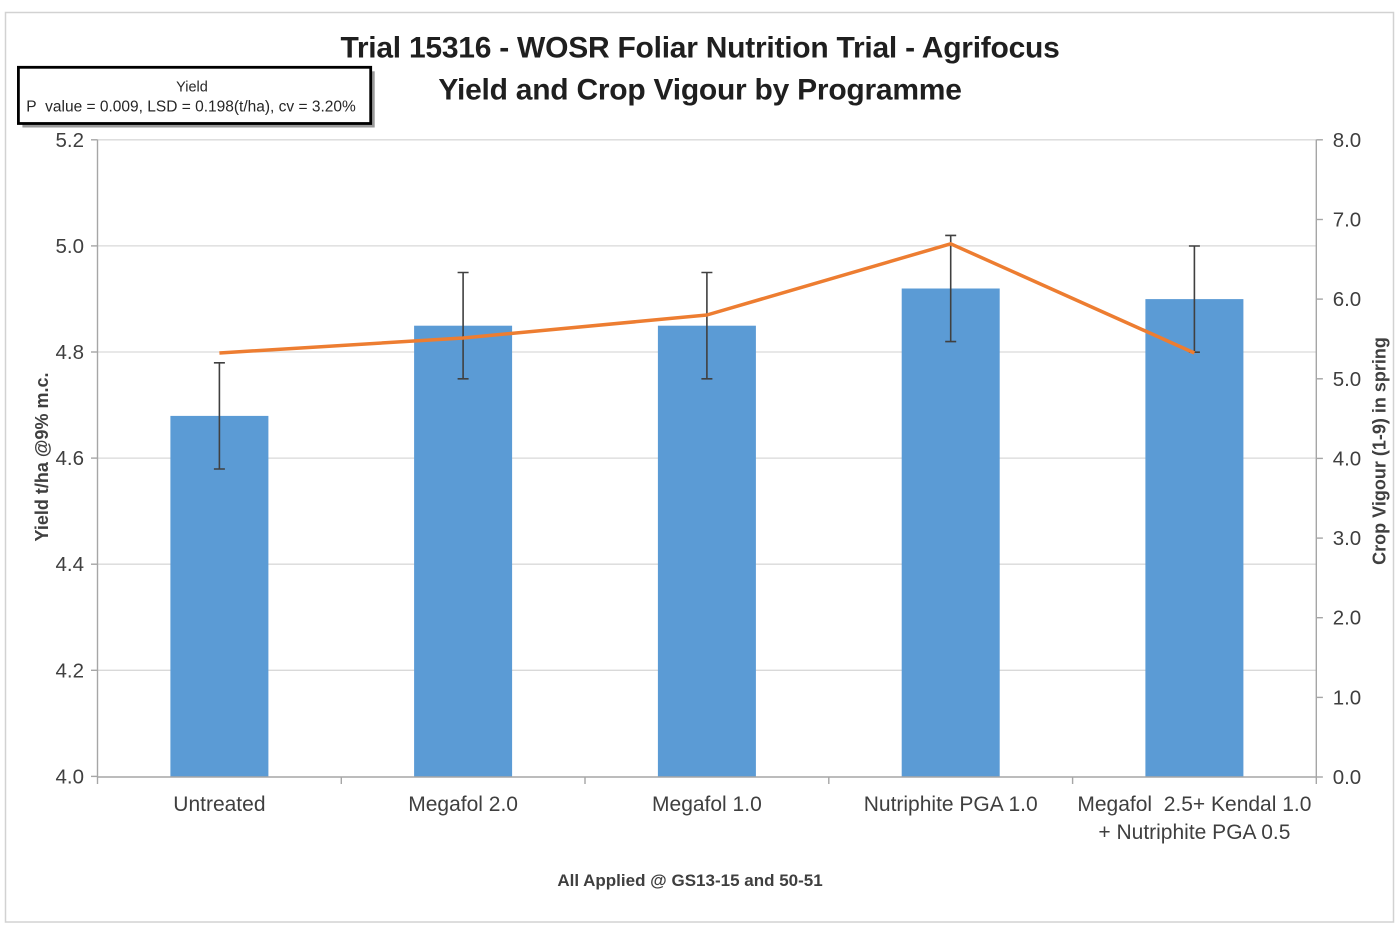 Image resolution: width=1400 pixels, height=928 pixels. I want to click on svg-text: Yield, so click(192, 88).